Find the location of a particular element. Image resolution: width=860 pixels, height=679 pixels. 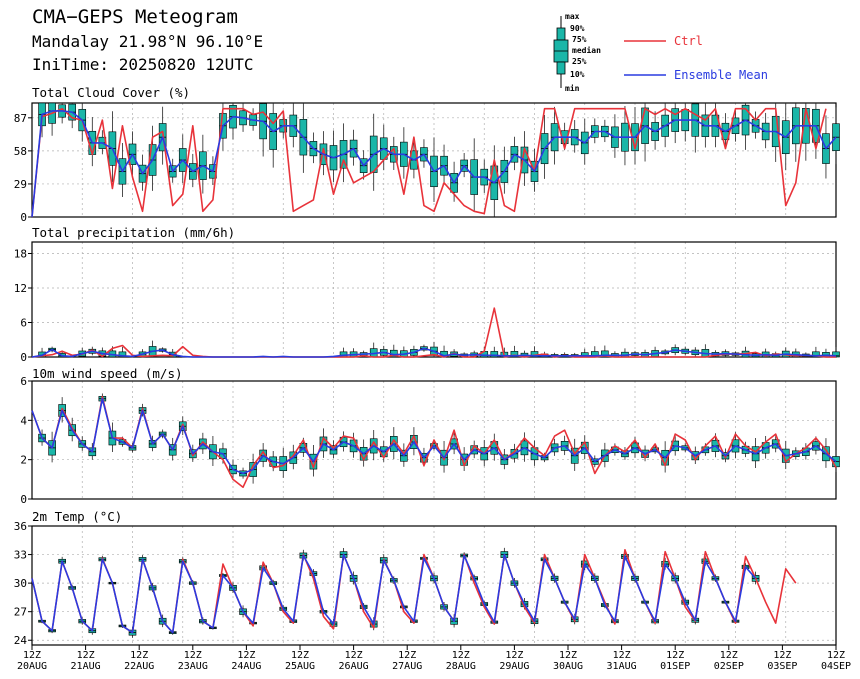

y-tick-label: 12 is located at coordinates (20, 288).